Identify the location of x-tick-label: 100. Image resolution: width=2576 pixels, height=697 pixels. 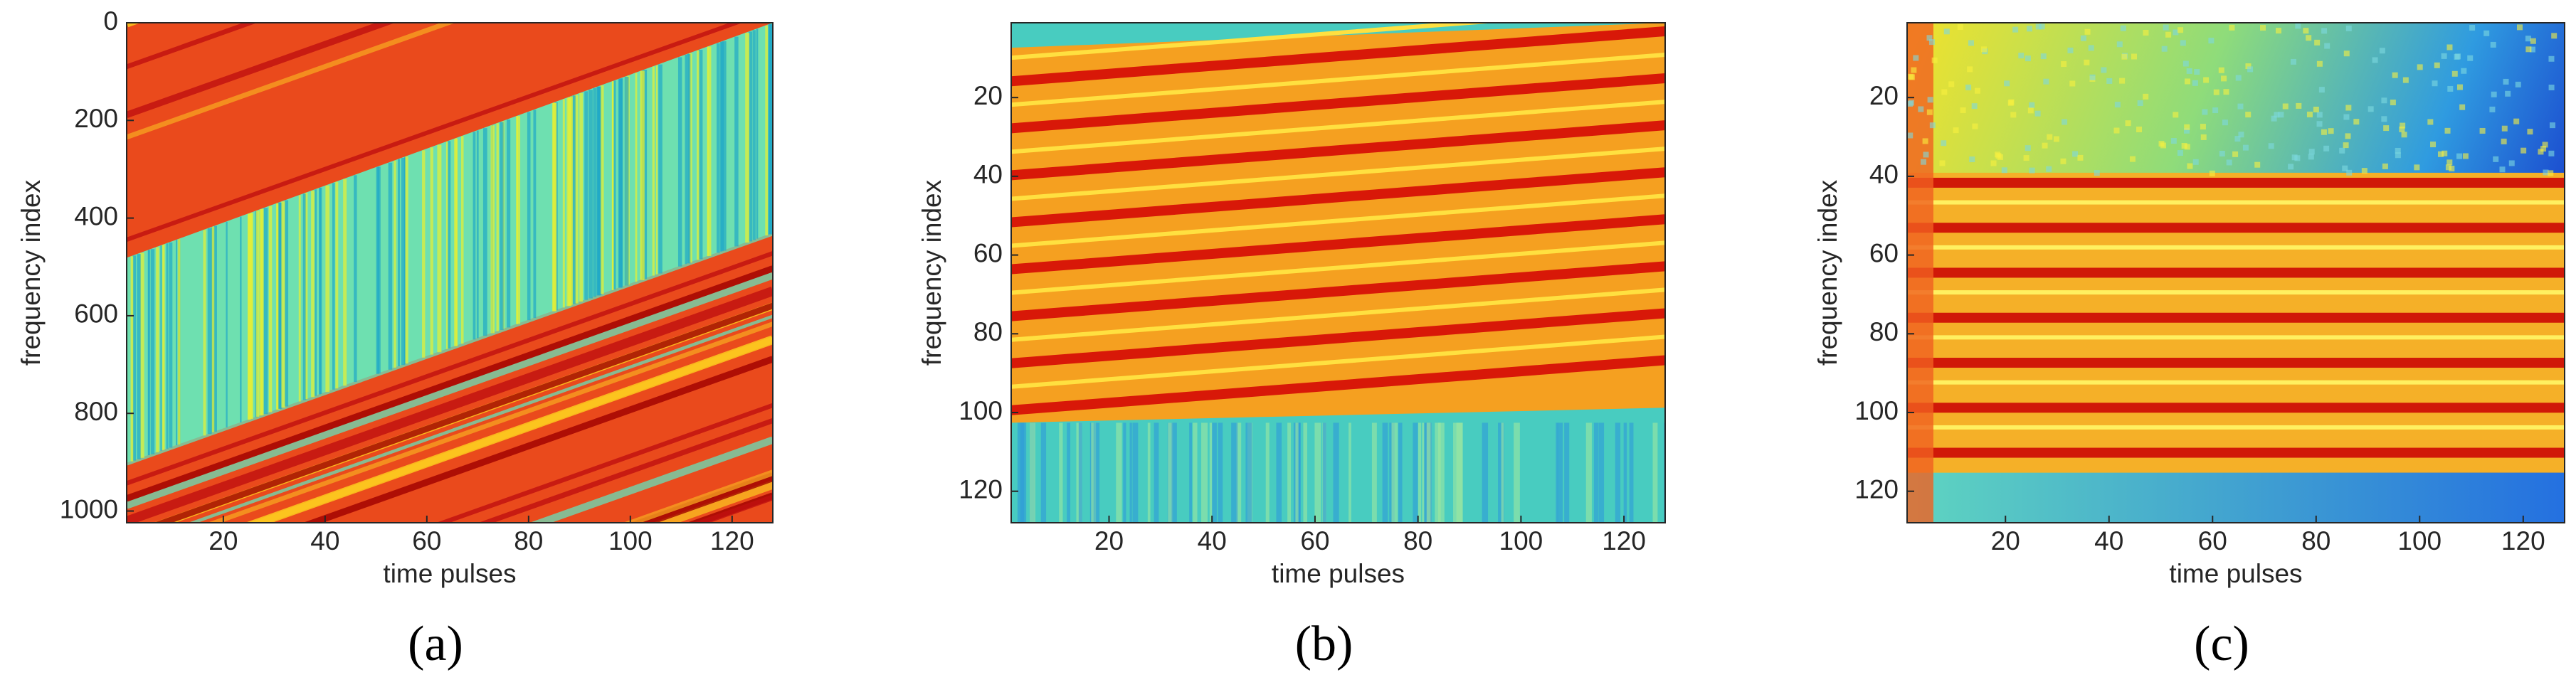
(1521, 540).